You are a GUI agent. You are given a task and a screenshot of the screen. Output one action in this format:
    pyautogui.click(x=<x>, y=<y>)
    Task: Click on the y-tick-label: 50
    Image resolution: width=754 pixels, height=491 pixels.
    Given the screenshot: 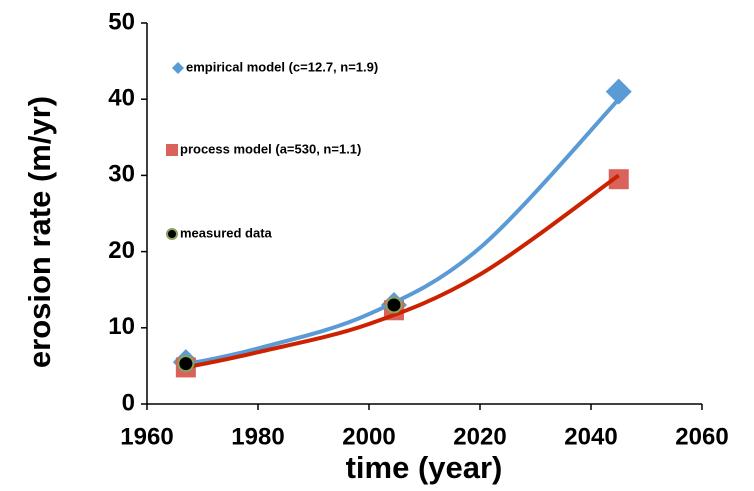 What is the action you would take?
    pyautogui.click(x=121, y=21)
    